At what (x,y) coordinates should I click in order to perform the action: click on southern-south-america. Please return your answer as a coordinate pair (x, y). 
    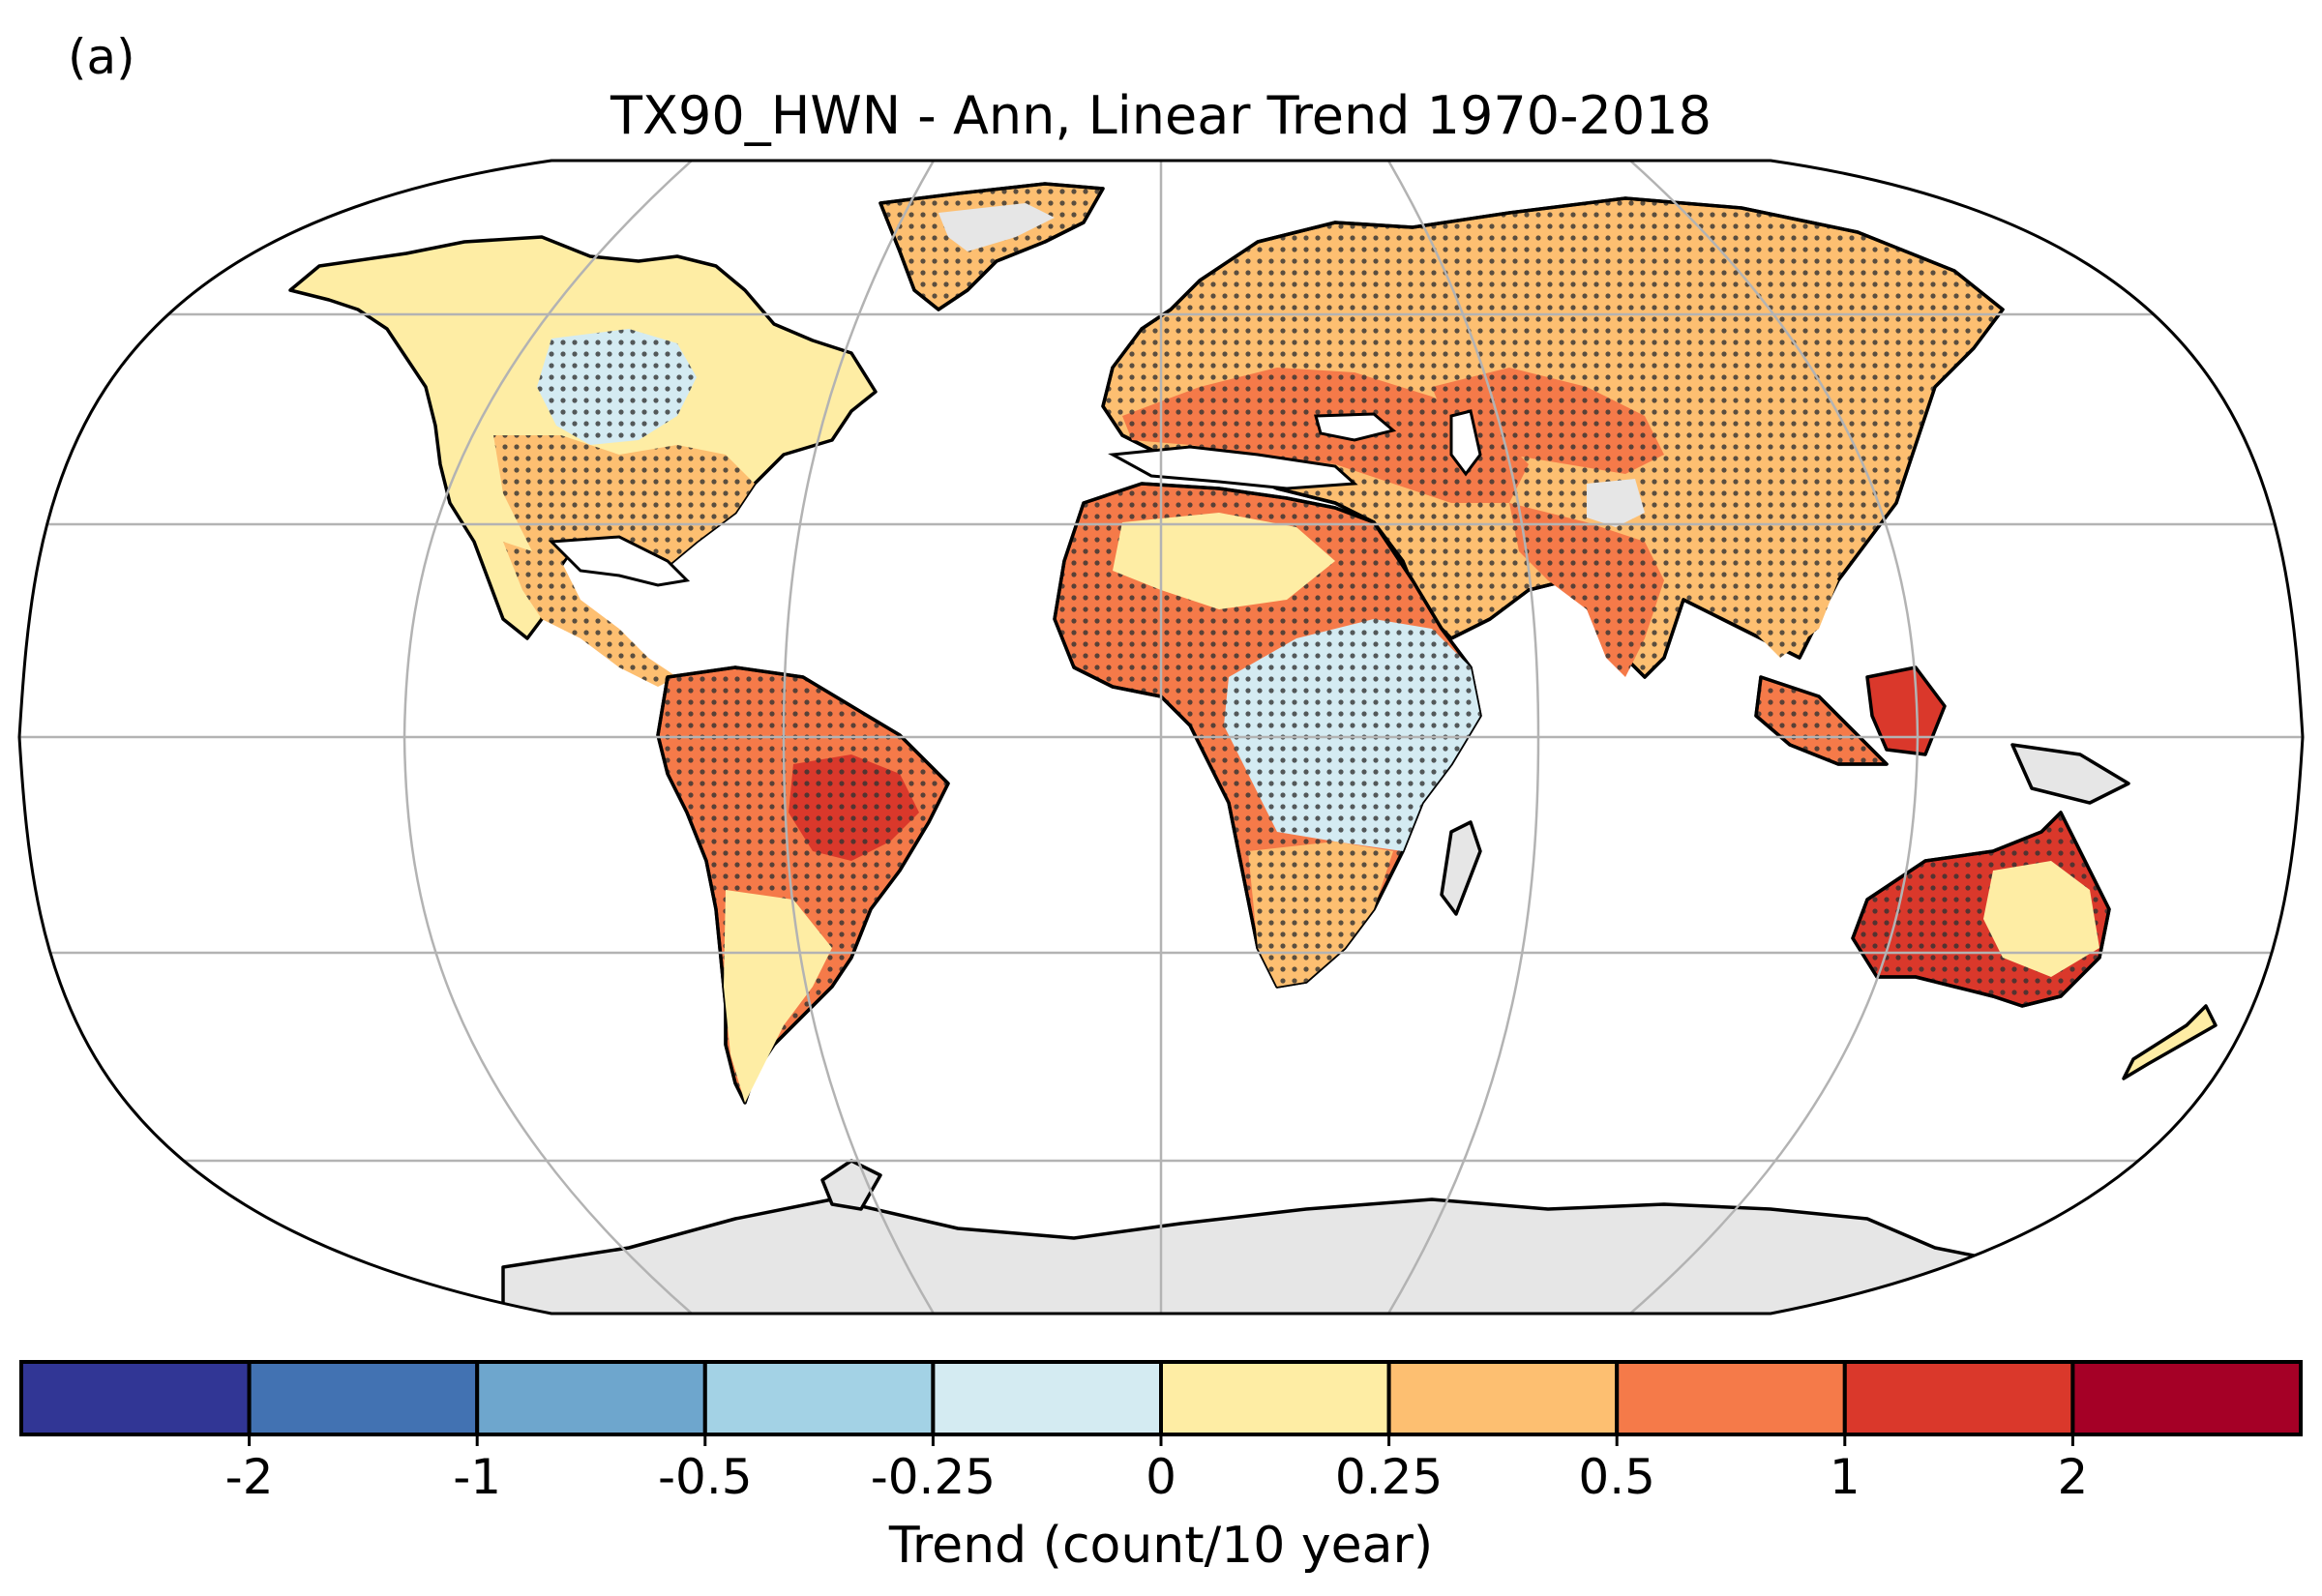
    Looking at the image, I should click on (778, 996).